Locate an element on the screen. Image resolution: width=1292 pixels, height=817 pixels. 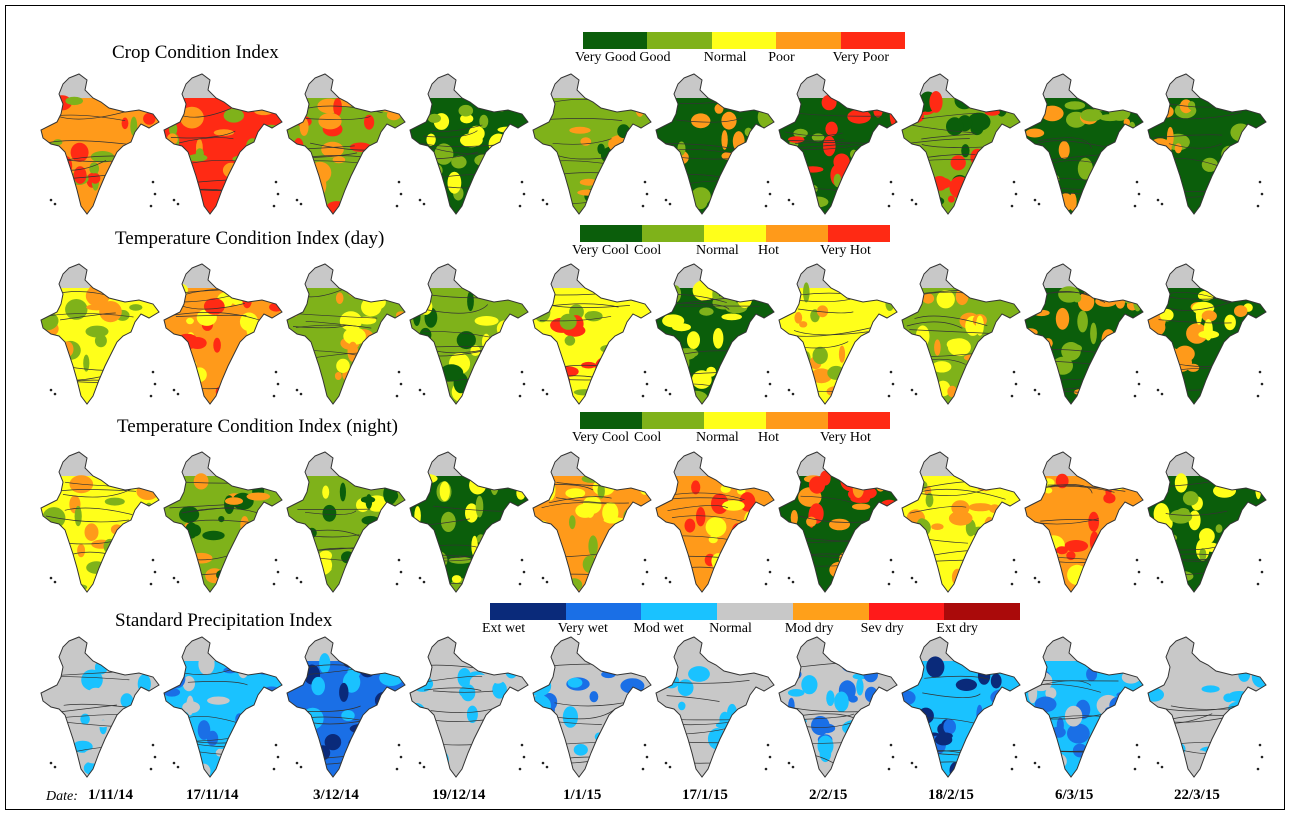
title-tci-night: Temperature Condition Index (night) is located at coordinates (257, 426).